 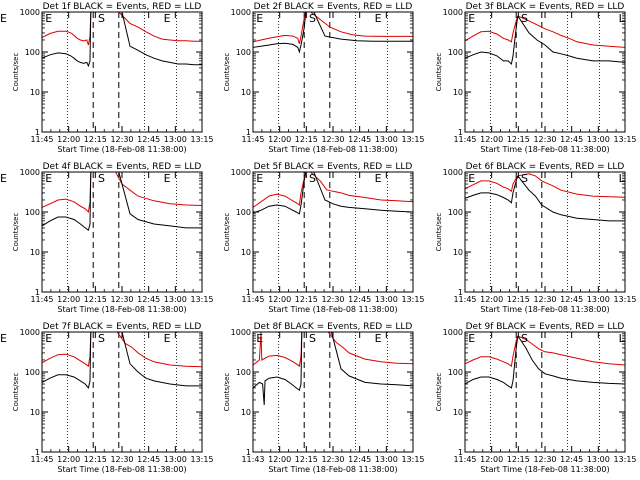 I want to click on x-tick-label: 11:45, so click(x=41, y=139).